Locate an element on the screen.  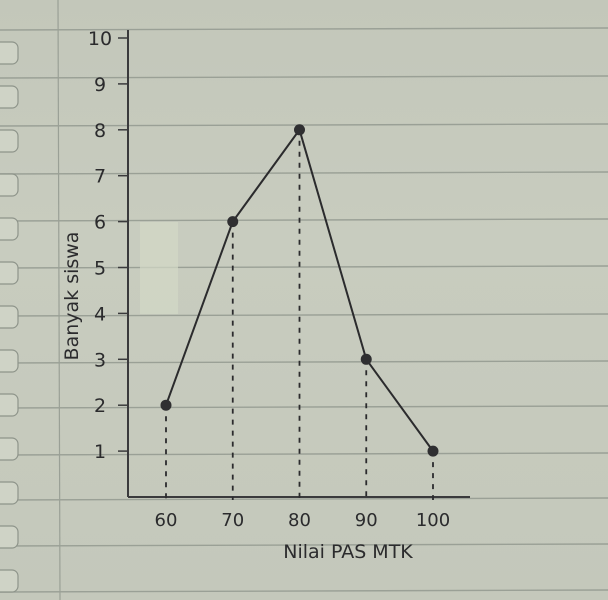
x-tick-labels: 60 70 80 90 100 is located at coordinates (303, 520).